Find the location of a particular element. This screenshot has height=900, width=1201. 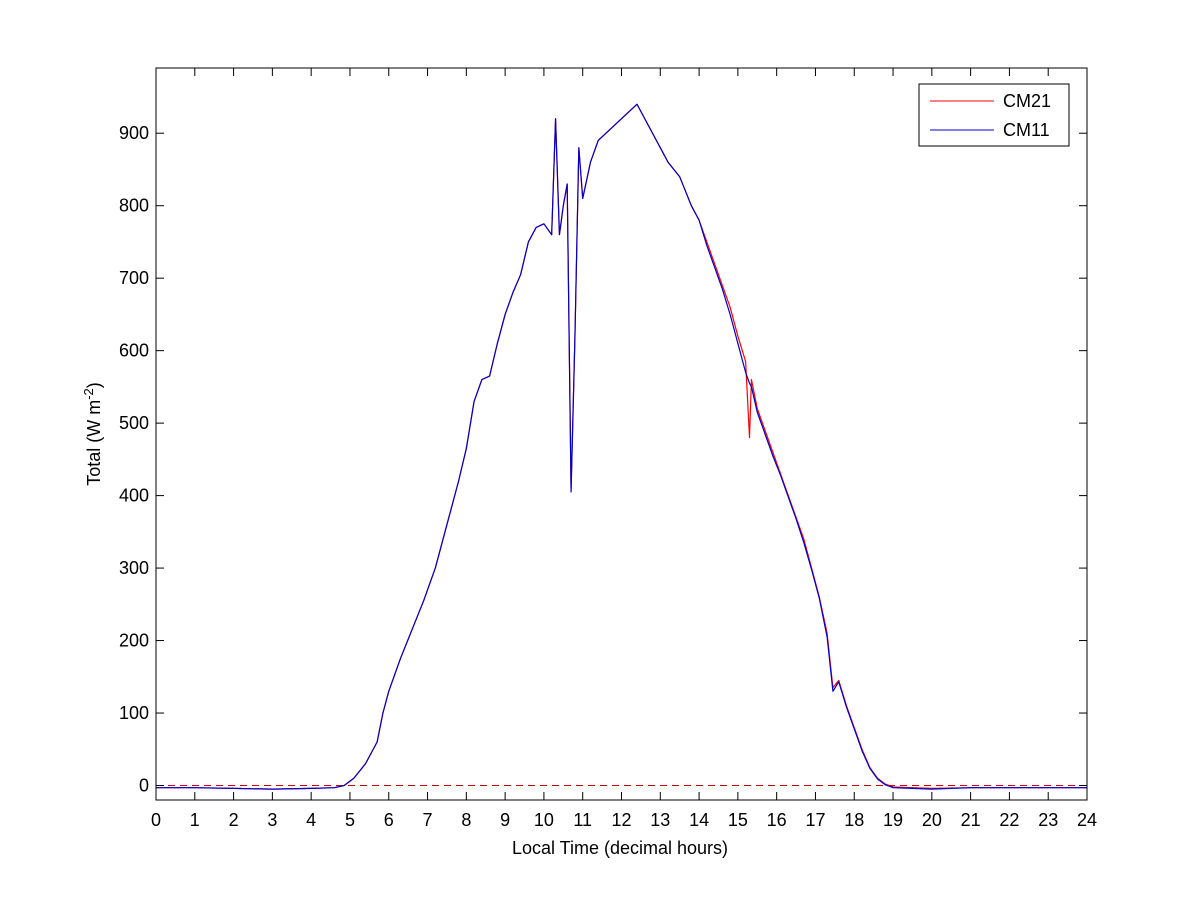

x-tick-label: 12 is located at coordinates (621, 820).